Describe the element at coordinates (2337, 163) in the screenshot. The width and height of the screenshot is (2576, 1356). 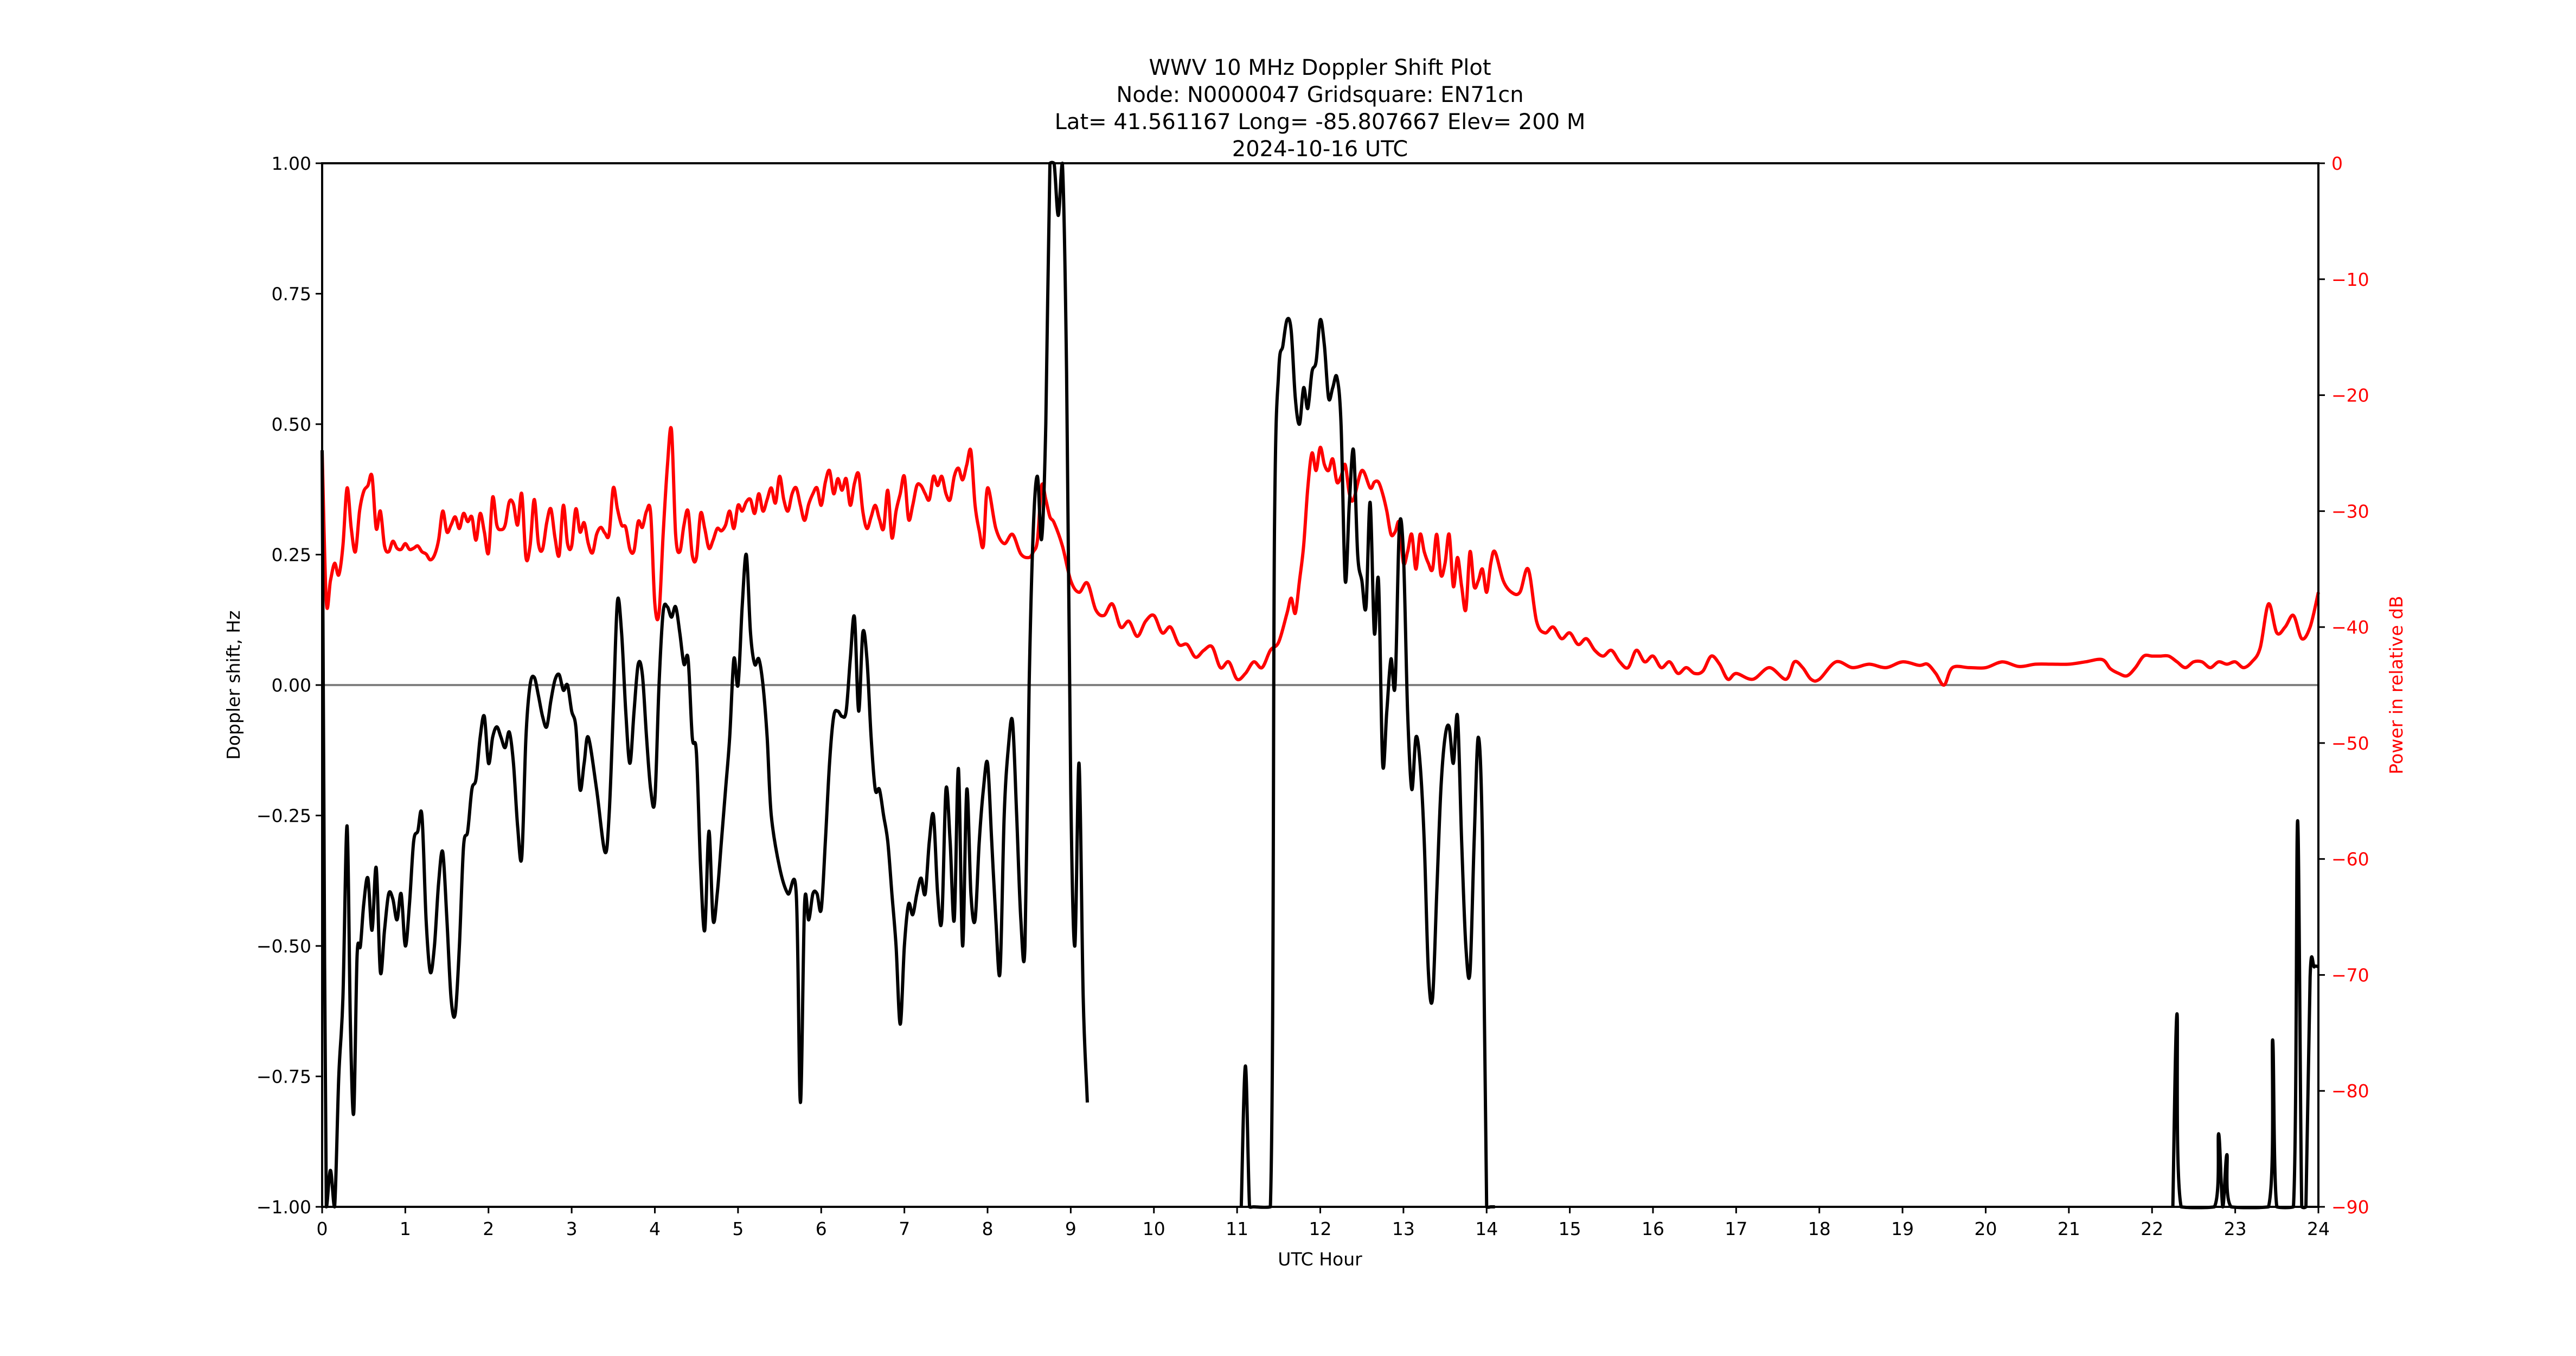
I see `y-right-tick-label: 0` at that location.